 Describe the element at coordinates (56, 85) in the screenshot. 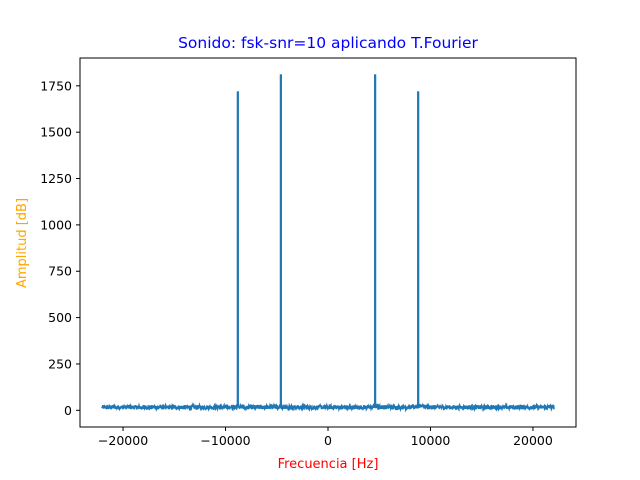

I see `y-tick-label: 1750` at that location.